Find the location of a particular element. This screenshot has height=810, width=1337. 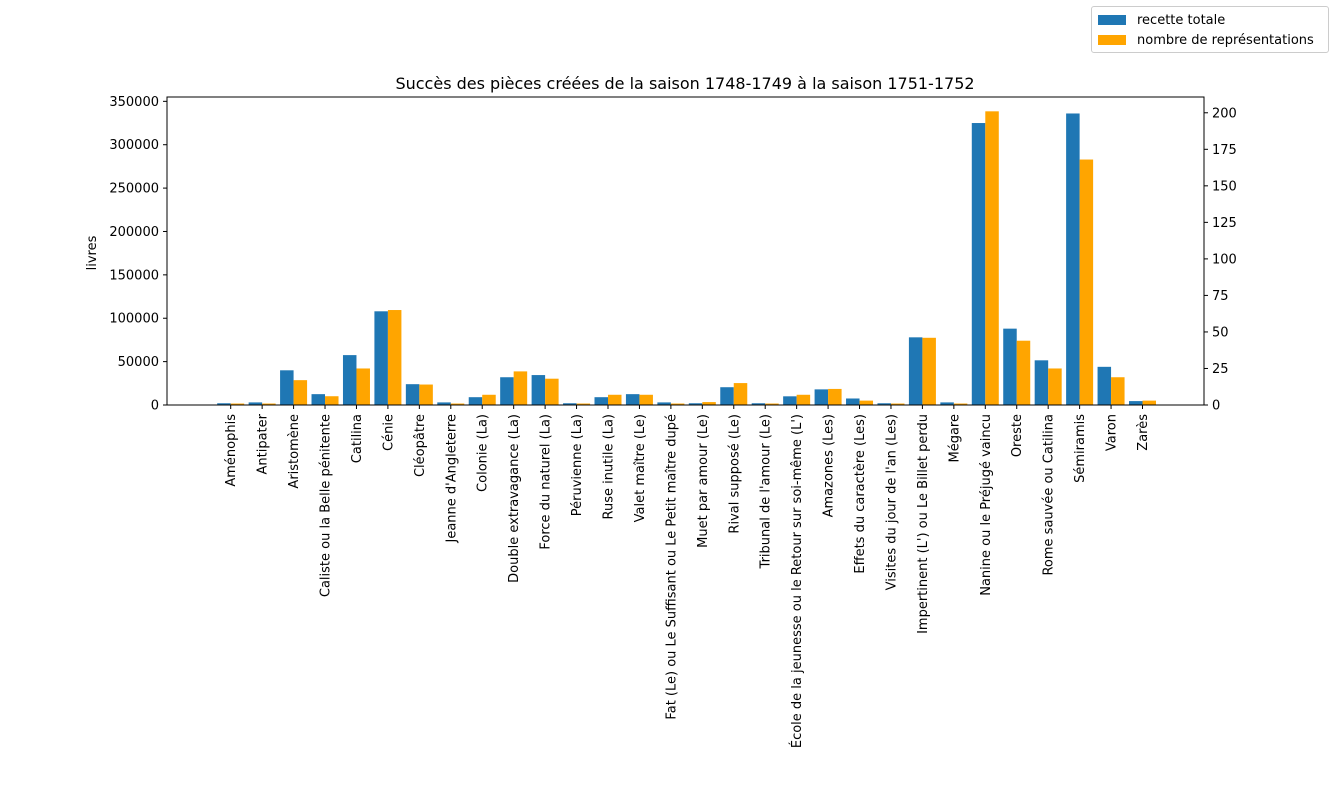

x-tick-label-21: Visites du jour de l'an (Les) is located at coordinates (891, 502).